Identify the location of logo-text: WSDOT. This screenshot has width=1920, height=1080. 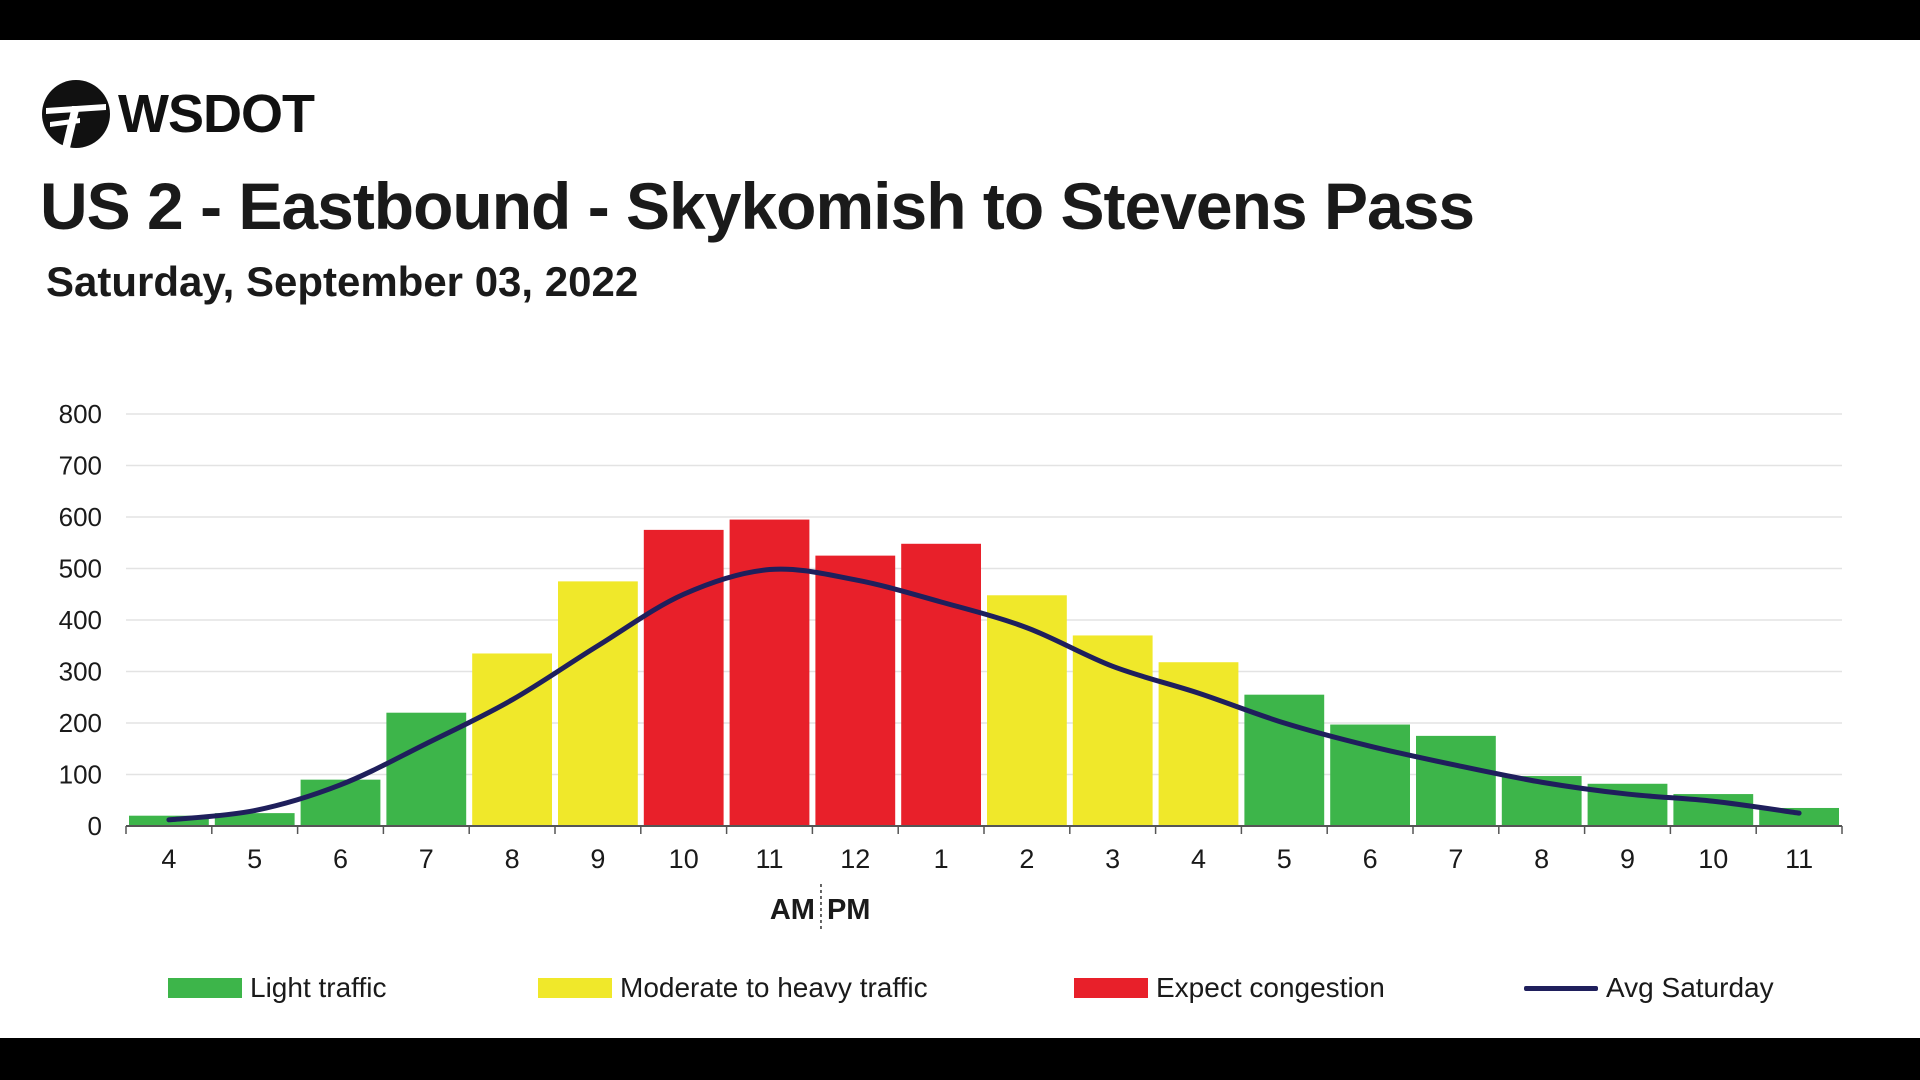
(216, 114).